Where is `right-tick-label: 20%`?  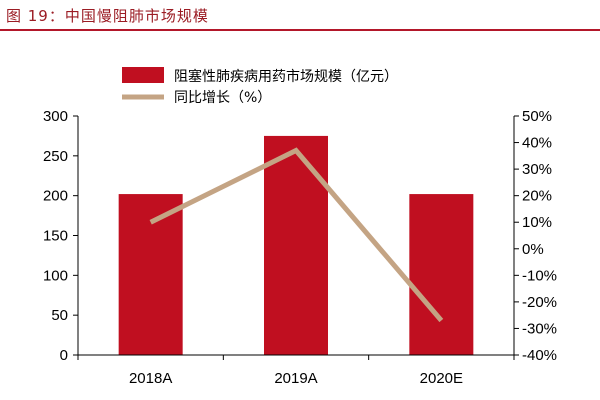 right-tick-label: 20% is located at coordinates (537, 196).